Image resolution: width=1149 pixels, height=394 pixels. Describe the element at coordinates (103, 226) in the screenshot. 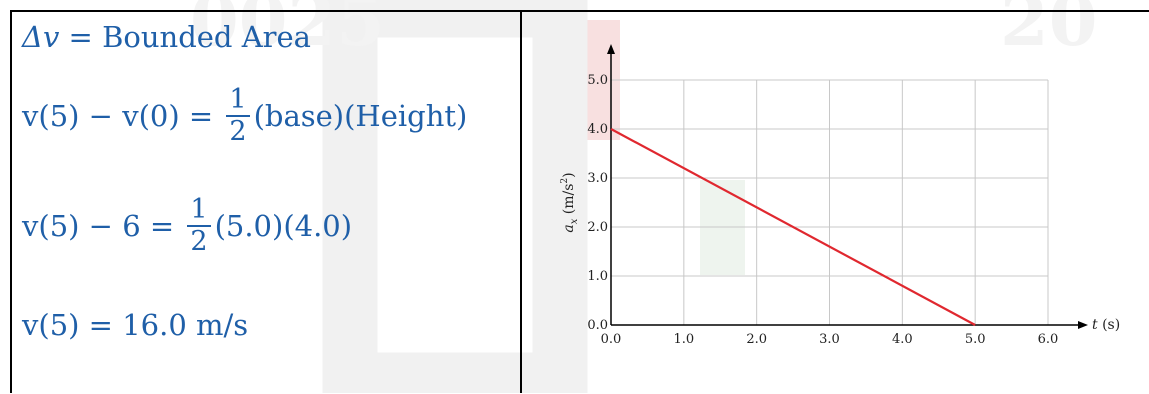

I see `equation-3-lhs: v(5) − 6 =` at that location.